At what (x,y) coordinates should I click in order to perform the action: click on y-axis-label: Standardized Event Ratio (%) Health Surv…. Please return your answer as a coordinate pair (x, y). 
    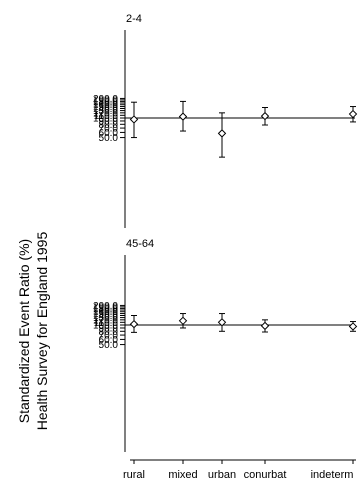
    Looking at the image, I should click on (33, 331).